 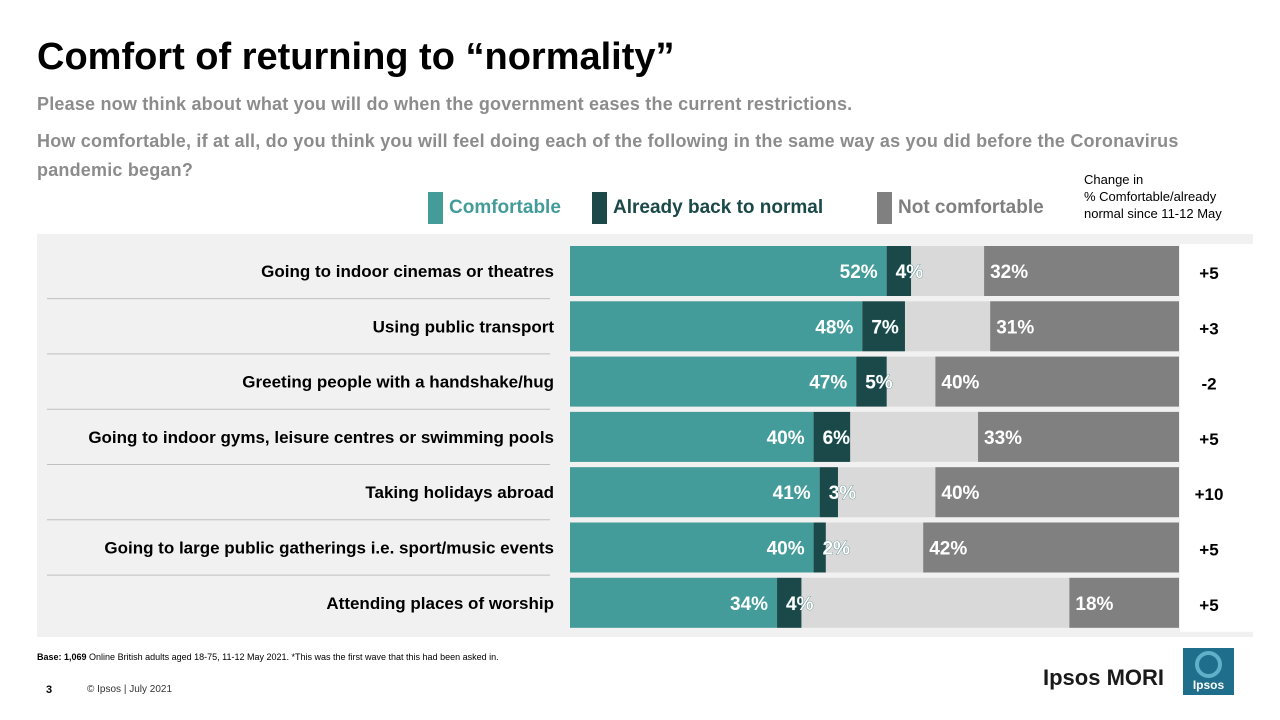 What do you see at coordinates (599, 208) in the screenshot?
I see `legend-swatch-already` at bounding box center [599, 208].